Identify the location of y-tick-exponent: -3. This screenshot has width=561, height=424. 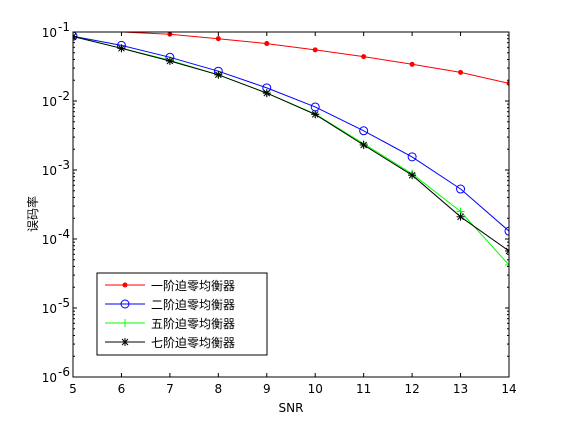
(64, 165).